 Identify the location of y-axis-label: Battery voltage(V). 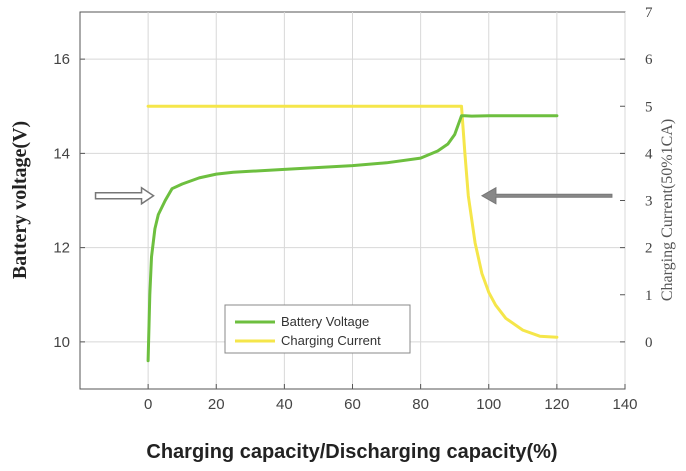
(20, 200).